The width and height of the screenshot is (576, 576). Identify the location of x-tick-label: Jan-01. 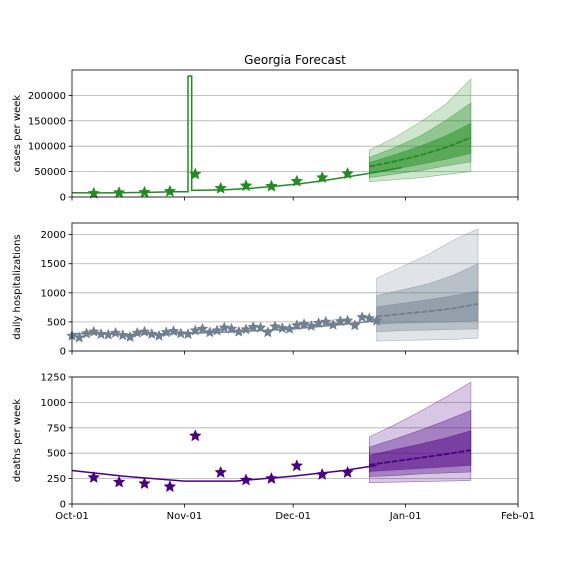
(405, 516).